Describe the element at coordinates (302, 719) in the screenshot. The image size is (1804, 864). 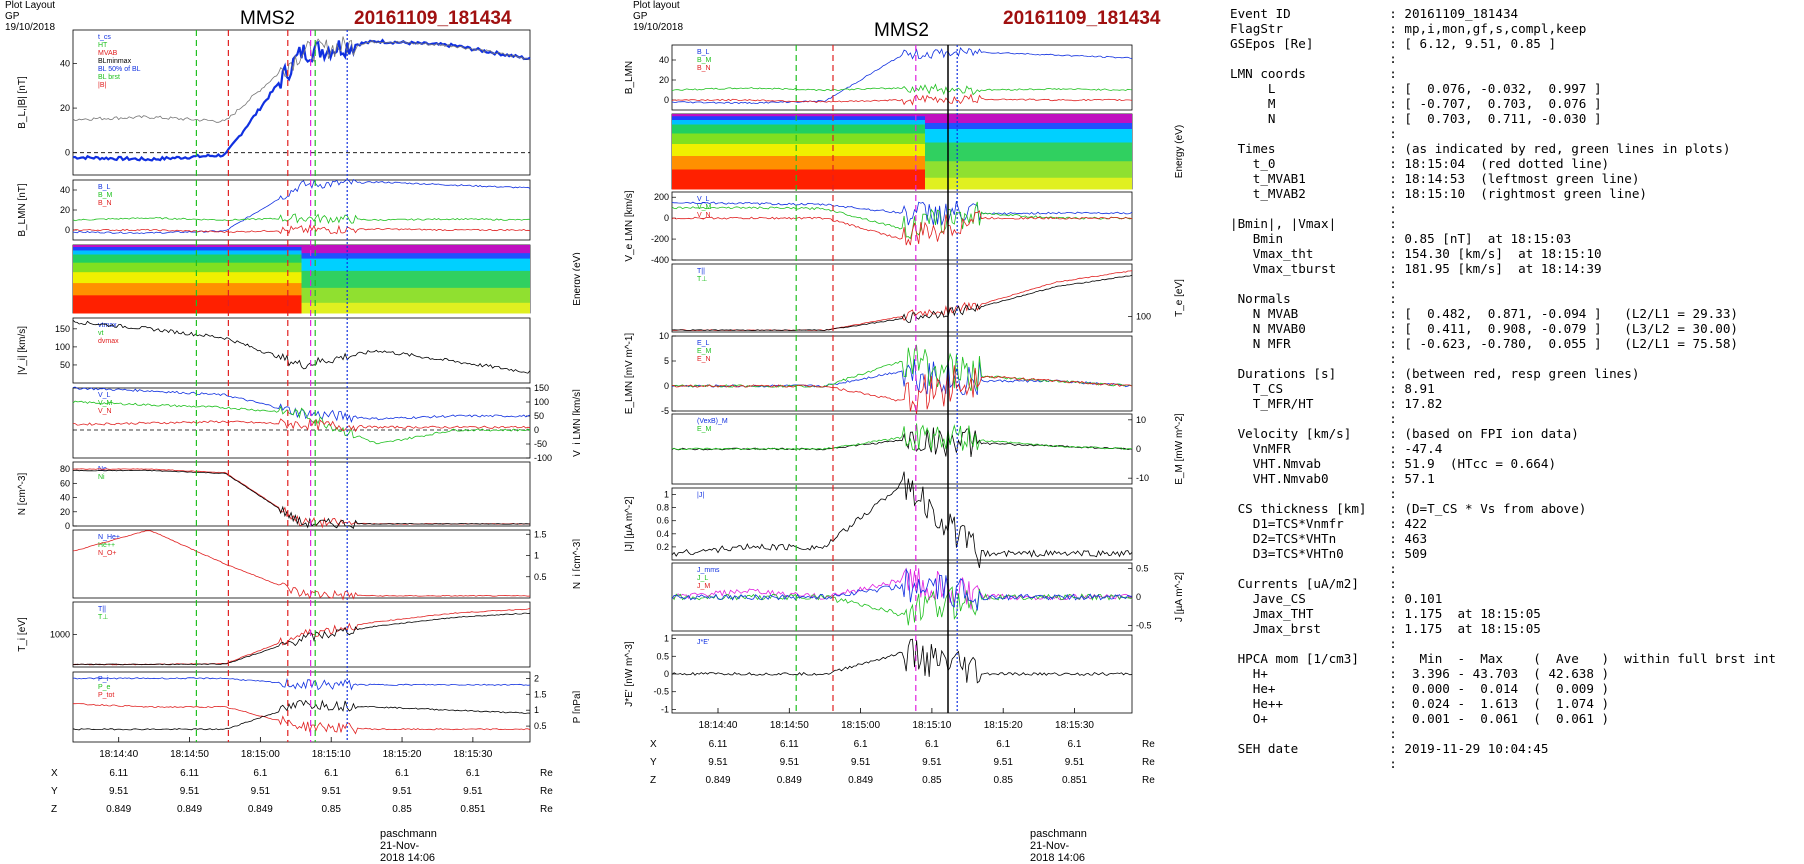
I see `series-line-p-e` at that location.